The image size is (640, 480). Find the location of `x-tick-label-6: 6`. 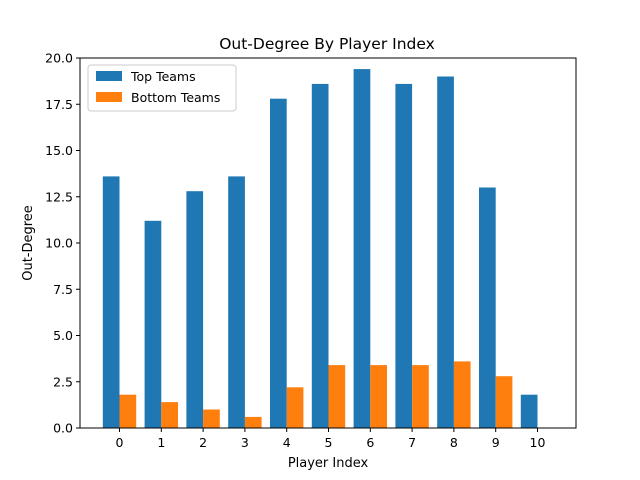

x-tick-label-6: 6 is located at coordinates (370, 442).